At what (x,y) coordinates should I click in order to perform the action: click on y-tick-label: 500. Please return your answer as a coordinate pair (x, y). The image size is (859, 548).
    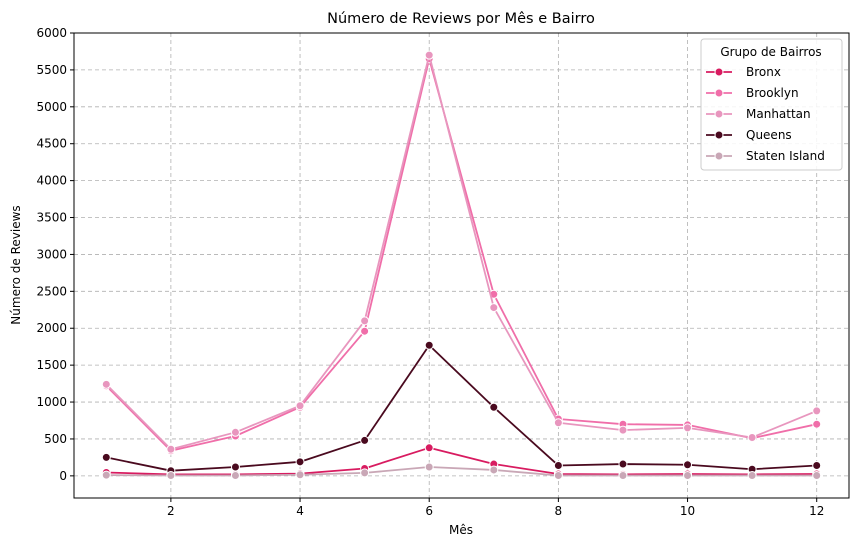
    Looking at the image, I should click on (55, 439).